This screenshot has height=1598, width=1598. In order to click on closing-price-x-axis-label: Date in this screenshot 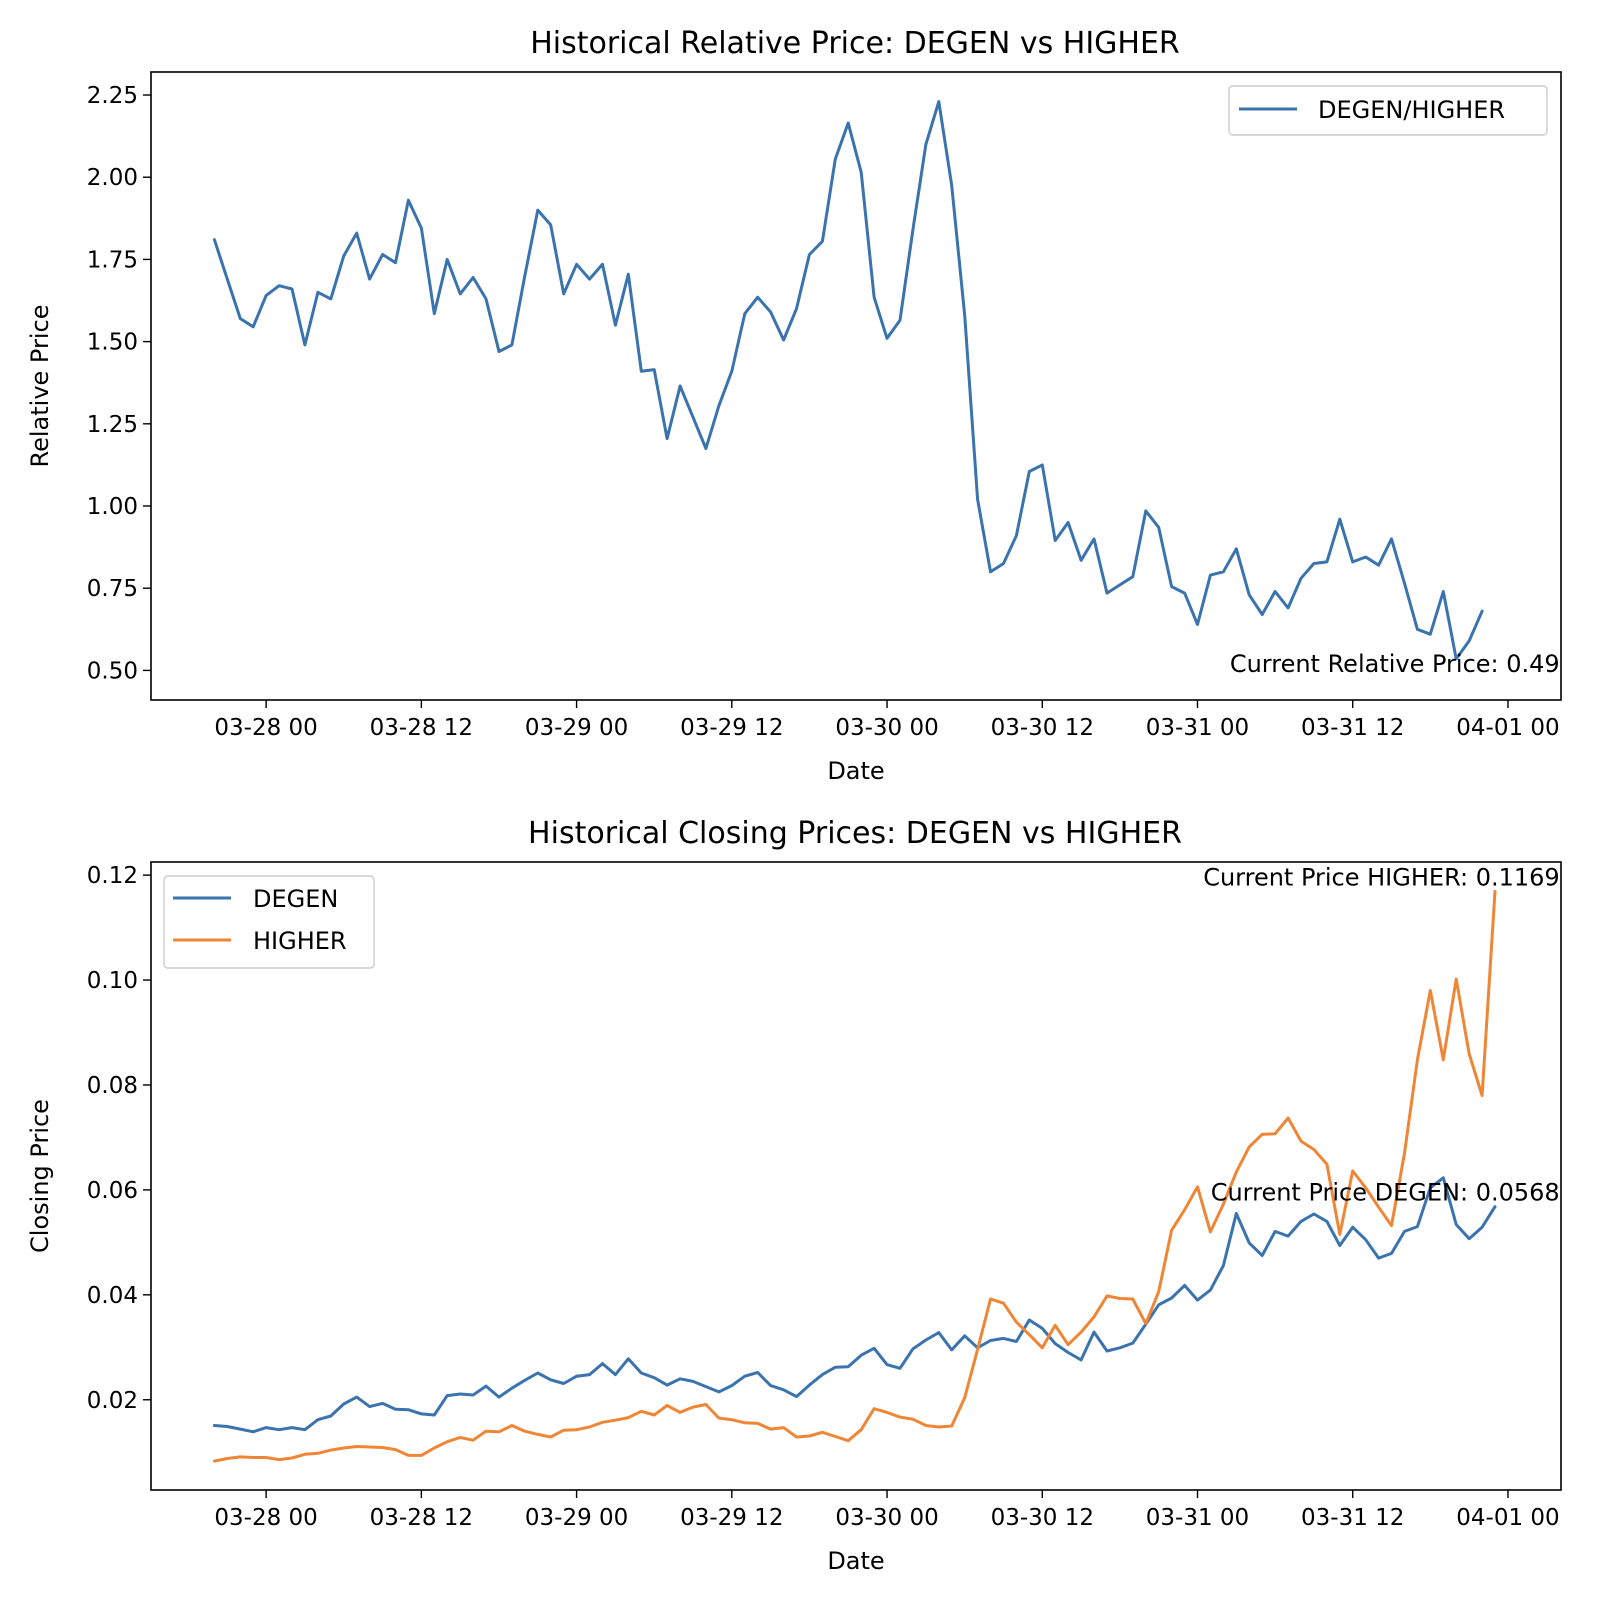, I will do `click(855, 1561)`.